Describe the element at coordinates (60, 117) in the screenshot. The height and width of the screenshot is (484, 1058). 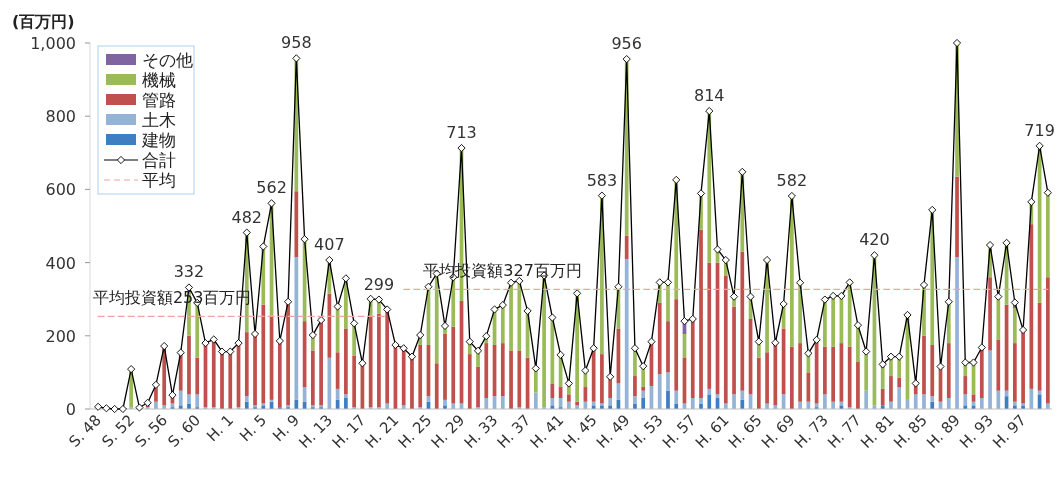
I see `y-tick-label: 800` at that location.